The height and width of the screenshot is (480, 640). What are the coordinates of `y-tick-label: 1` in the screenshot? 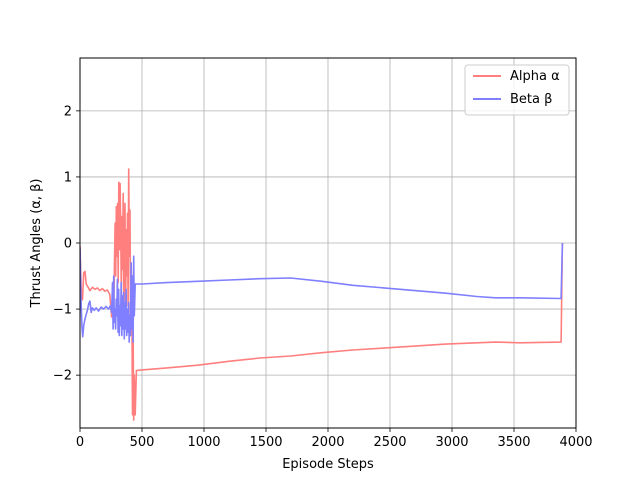 It's located at (68, 177).